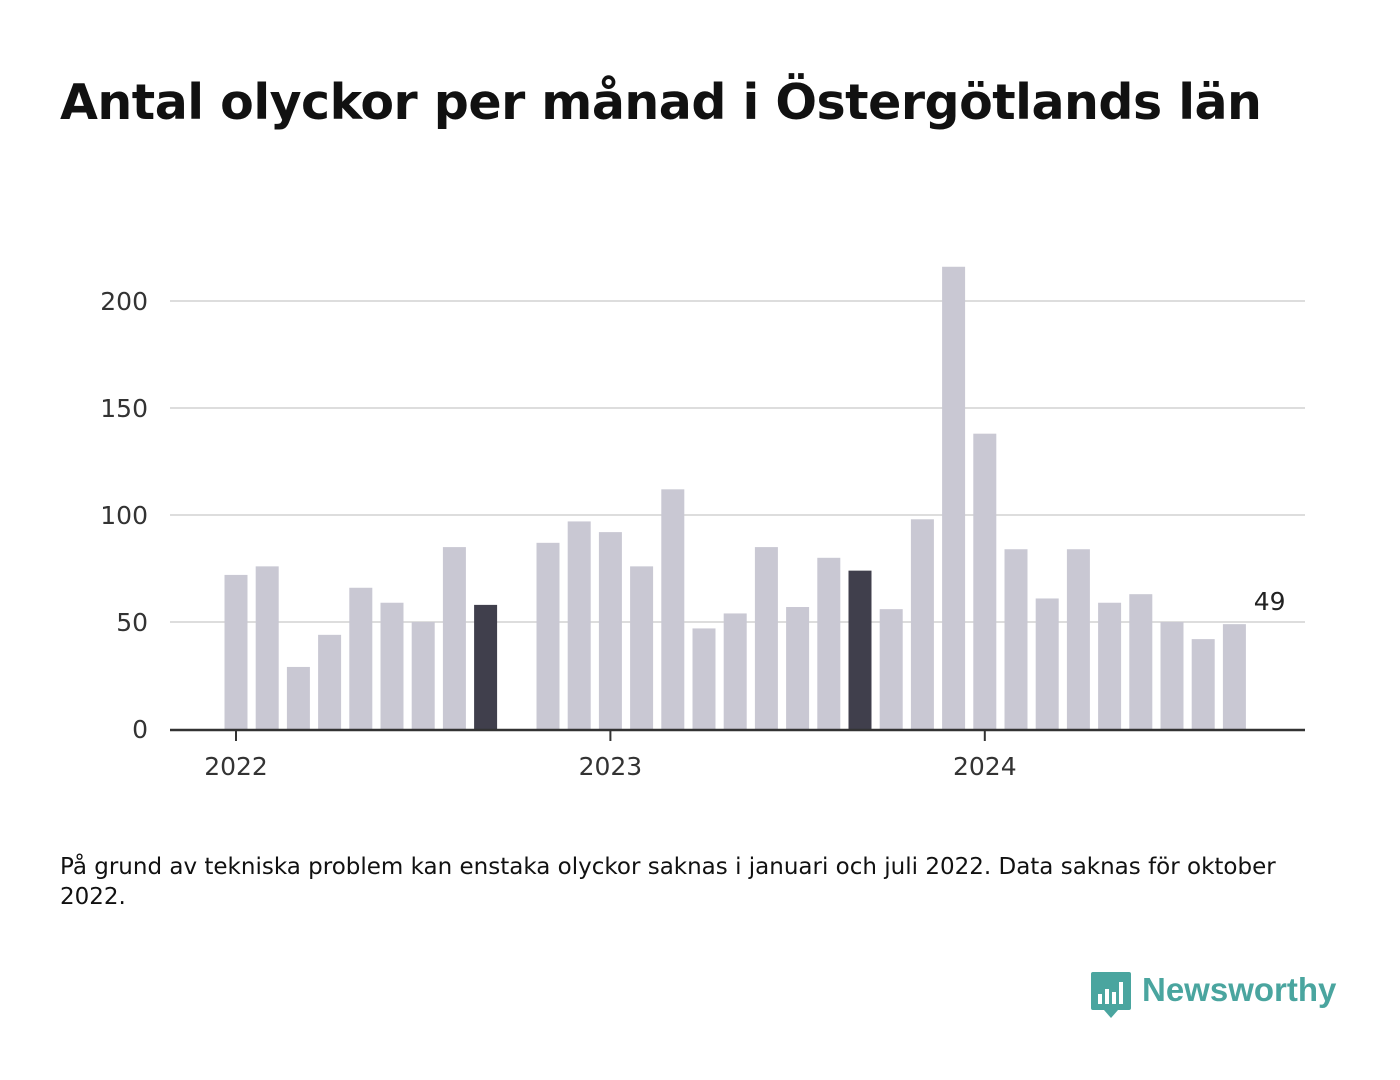  What do you see at coordinates (132, 622) in the screenshot?
I see `y-tick-label: 50` at bounding box center [132, 622].